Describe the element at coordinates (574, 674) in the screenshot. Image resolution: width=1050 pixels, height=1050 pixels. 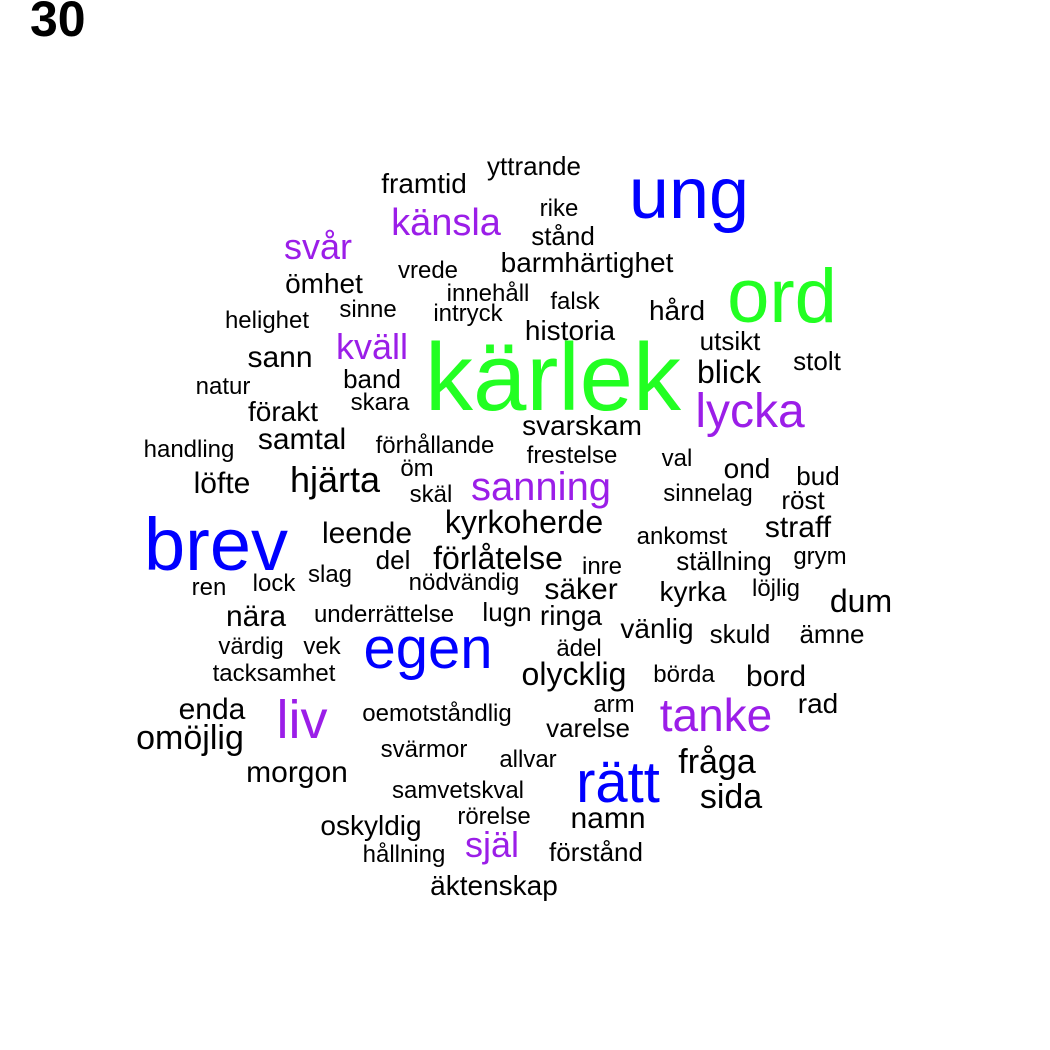
I see `cloud-word: olycklig` at that location.